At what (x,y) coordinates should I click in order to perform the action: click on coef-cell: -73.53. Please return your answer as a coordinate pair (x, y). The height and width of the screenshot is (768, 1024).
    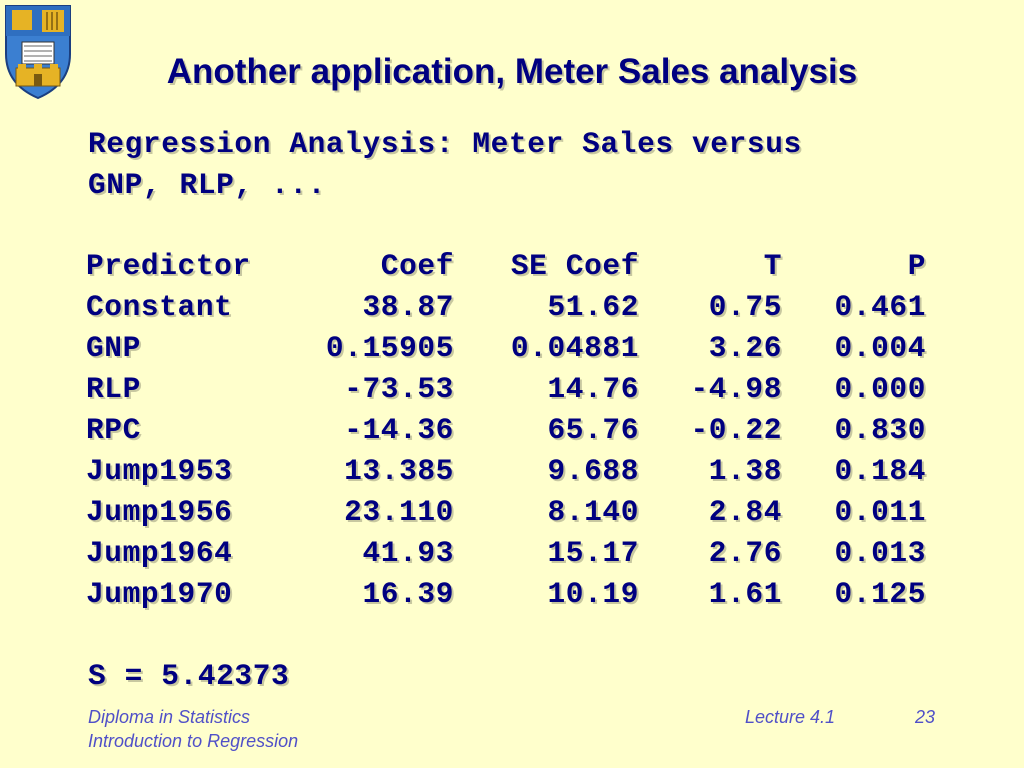
    Looking at the image, I should click on (399, 389).